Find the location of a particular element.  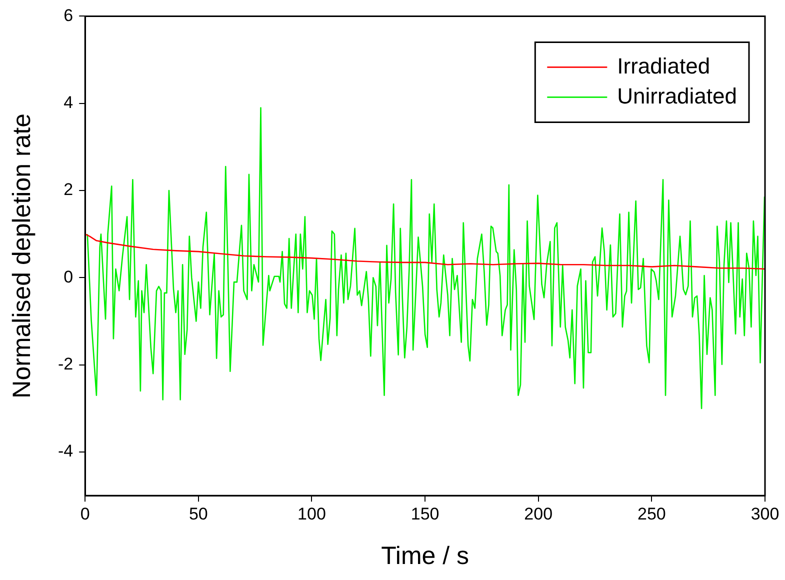

y-tick-label: 4 is located at coordinates (69, 102).